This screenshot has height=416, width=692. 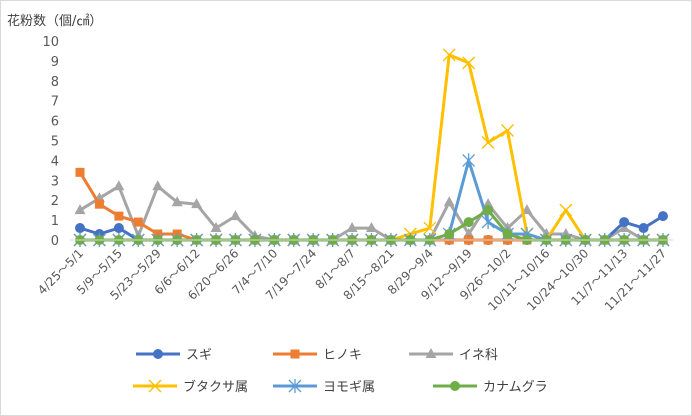 I want to click on y-tick-label: 6, so click(x=55, y=122).